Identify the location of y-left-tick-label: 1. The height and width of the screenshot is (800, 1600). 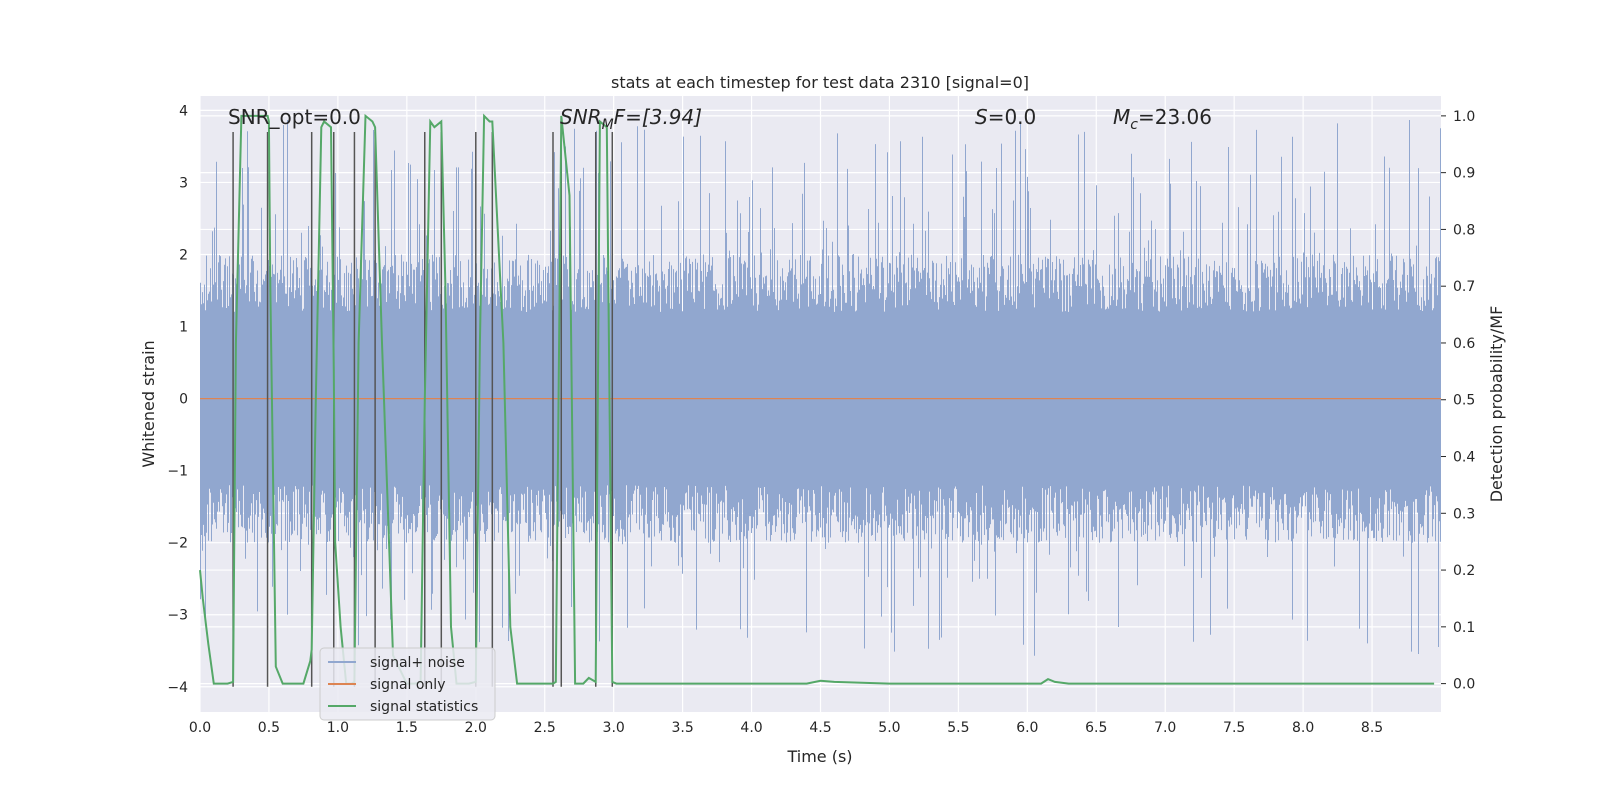
(183, 328).